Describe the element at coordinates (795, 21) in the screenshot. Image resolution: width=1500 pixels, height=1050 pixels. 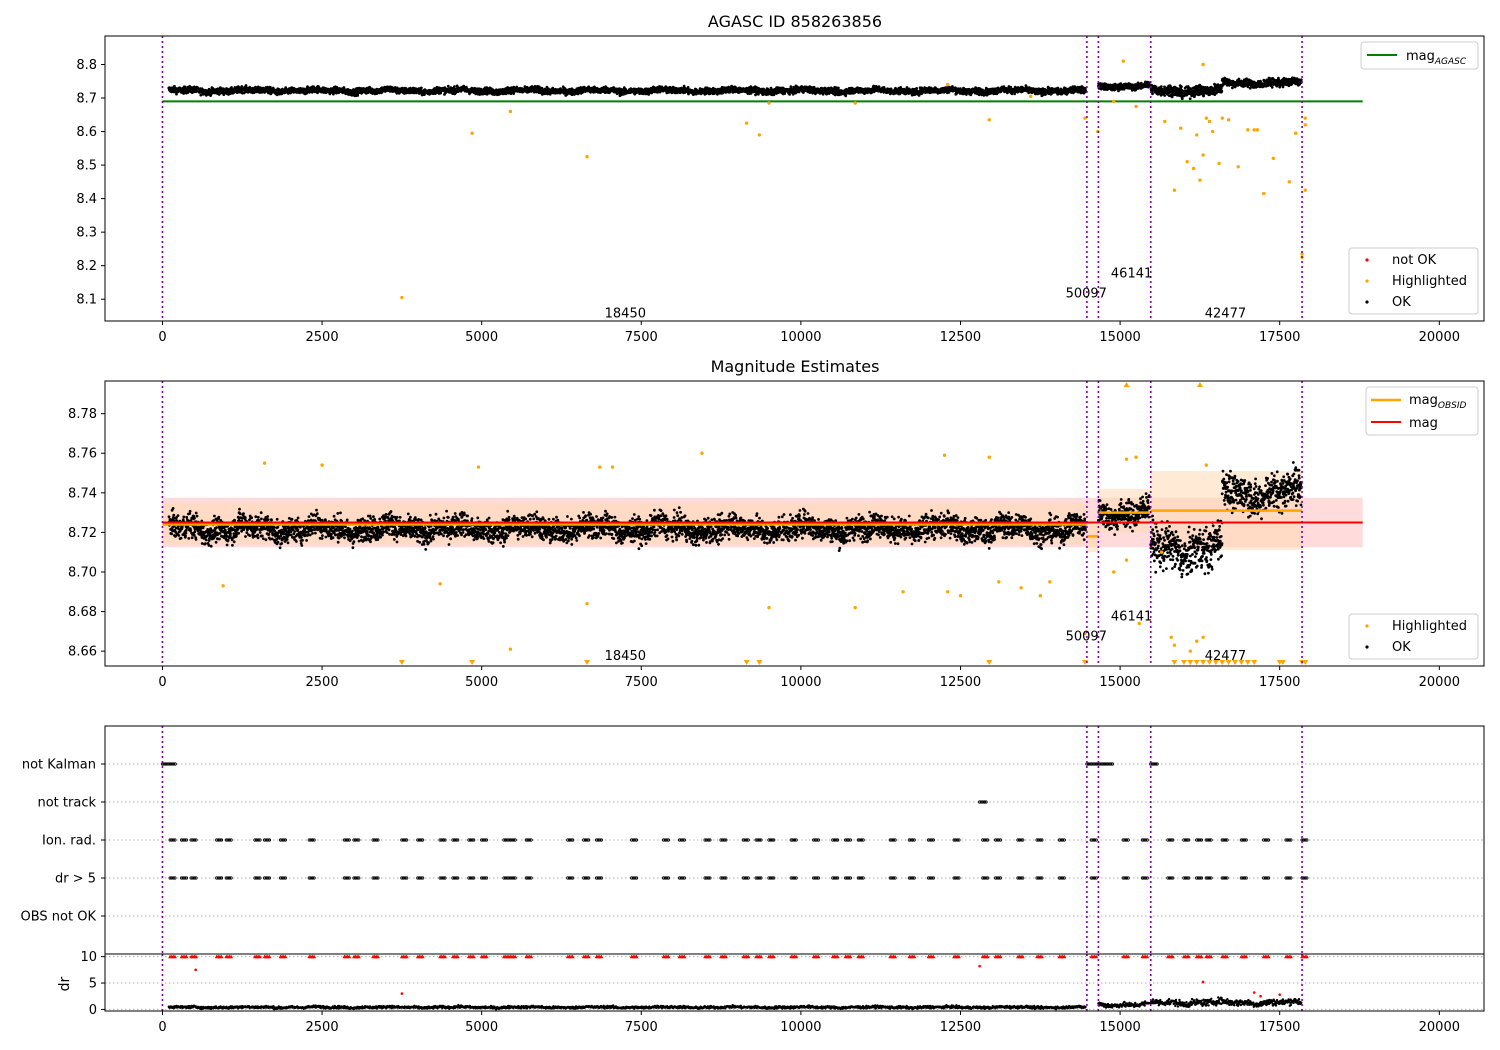
I see `panel-1-title: AGASC ID 858263856` at that location.